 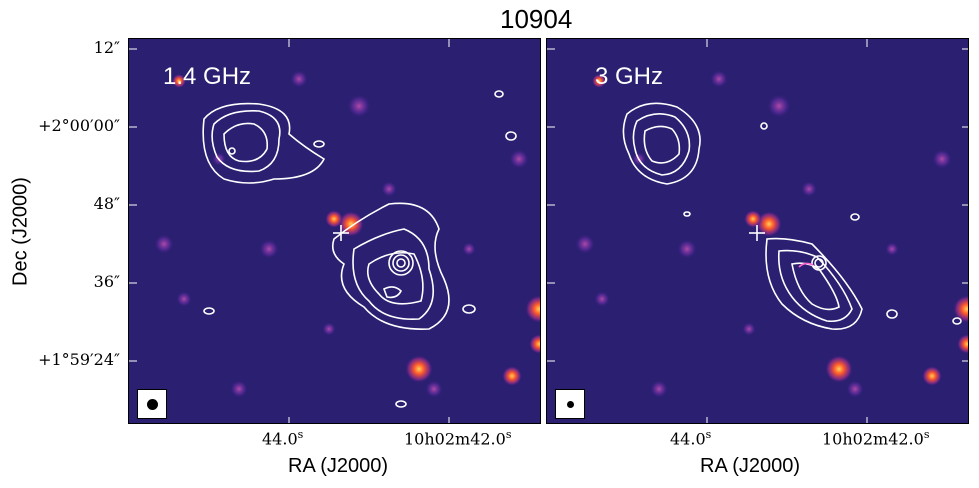 What do you see at coordinates (106, 281) in the screenshot?
I see `y-tick-label: 36″` at bounding box center [106, 281].